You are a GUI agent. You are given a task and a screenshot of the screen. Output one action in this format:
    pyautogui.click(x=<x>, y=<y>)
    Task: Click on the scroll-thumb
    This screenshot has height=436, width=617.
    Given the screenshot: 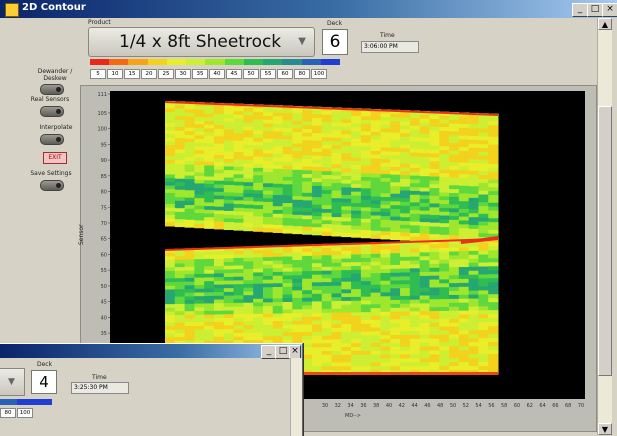 What is the action you would take?
    pyautogui.click(x=605, y=241)
    